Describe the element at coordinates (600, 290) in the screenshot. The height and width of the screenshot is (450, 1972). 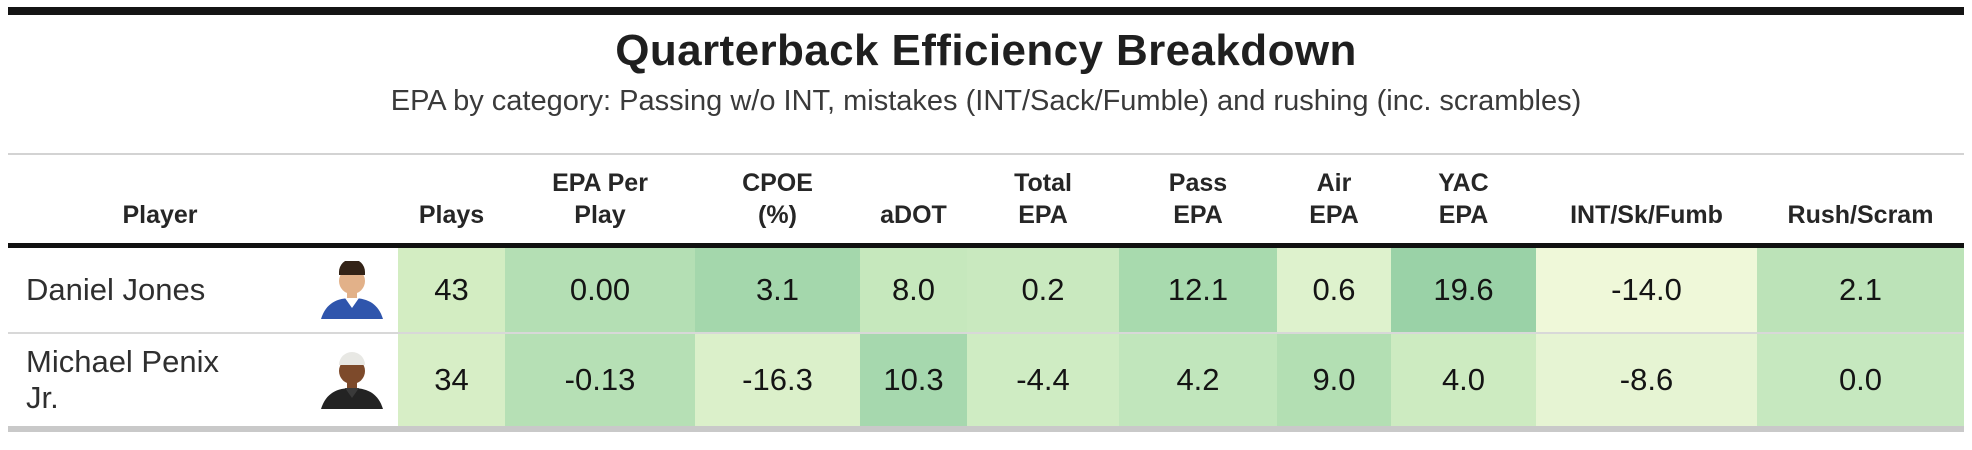
I see `stat-cell-epa-per-play: 0.00` at that location.